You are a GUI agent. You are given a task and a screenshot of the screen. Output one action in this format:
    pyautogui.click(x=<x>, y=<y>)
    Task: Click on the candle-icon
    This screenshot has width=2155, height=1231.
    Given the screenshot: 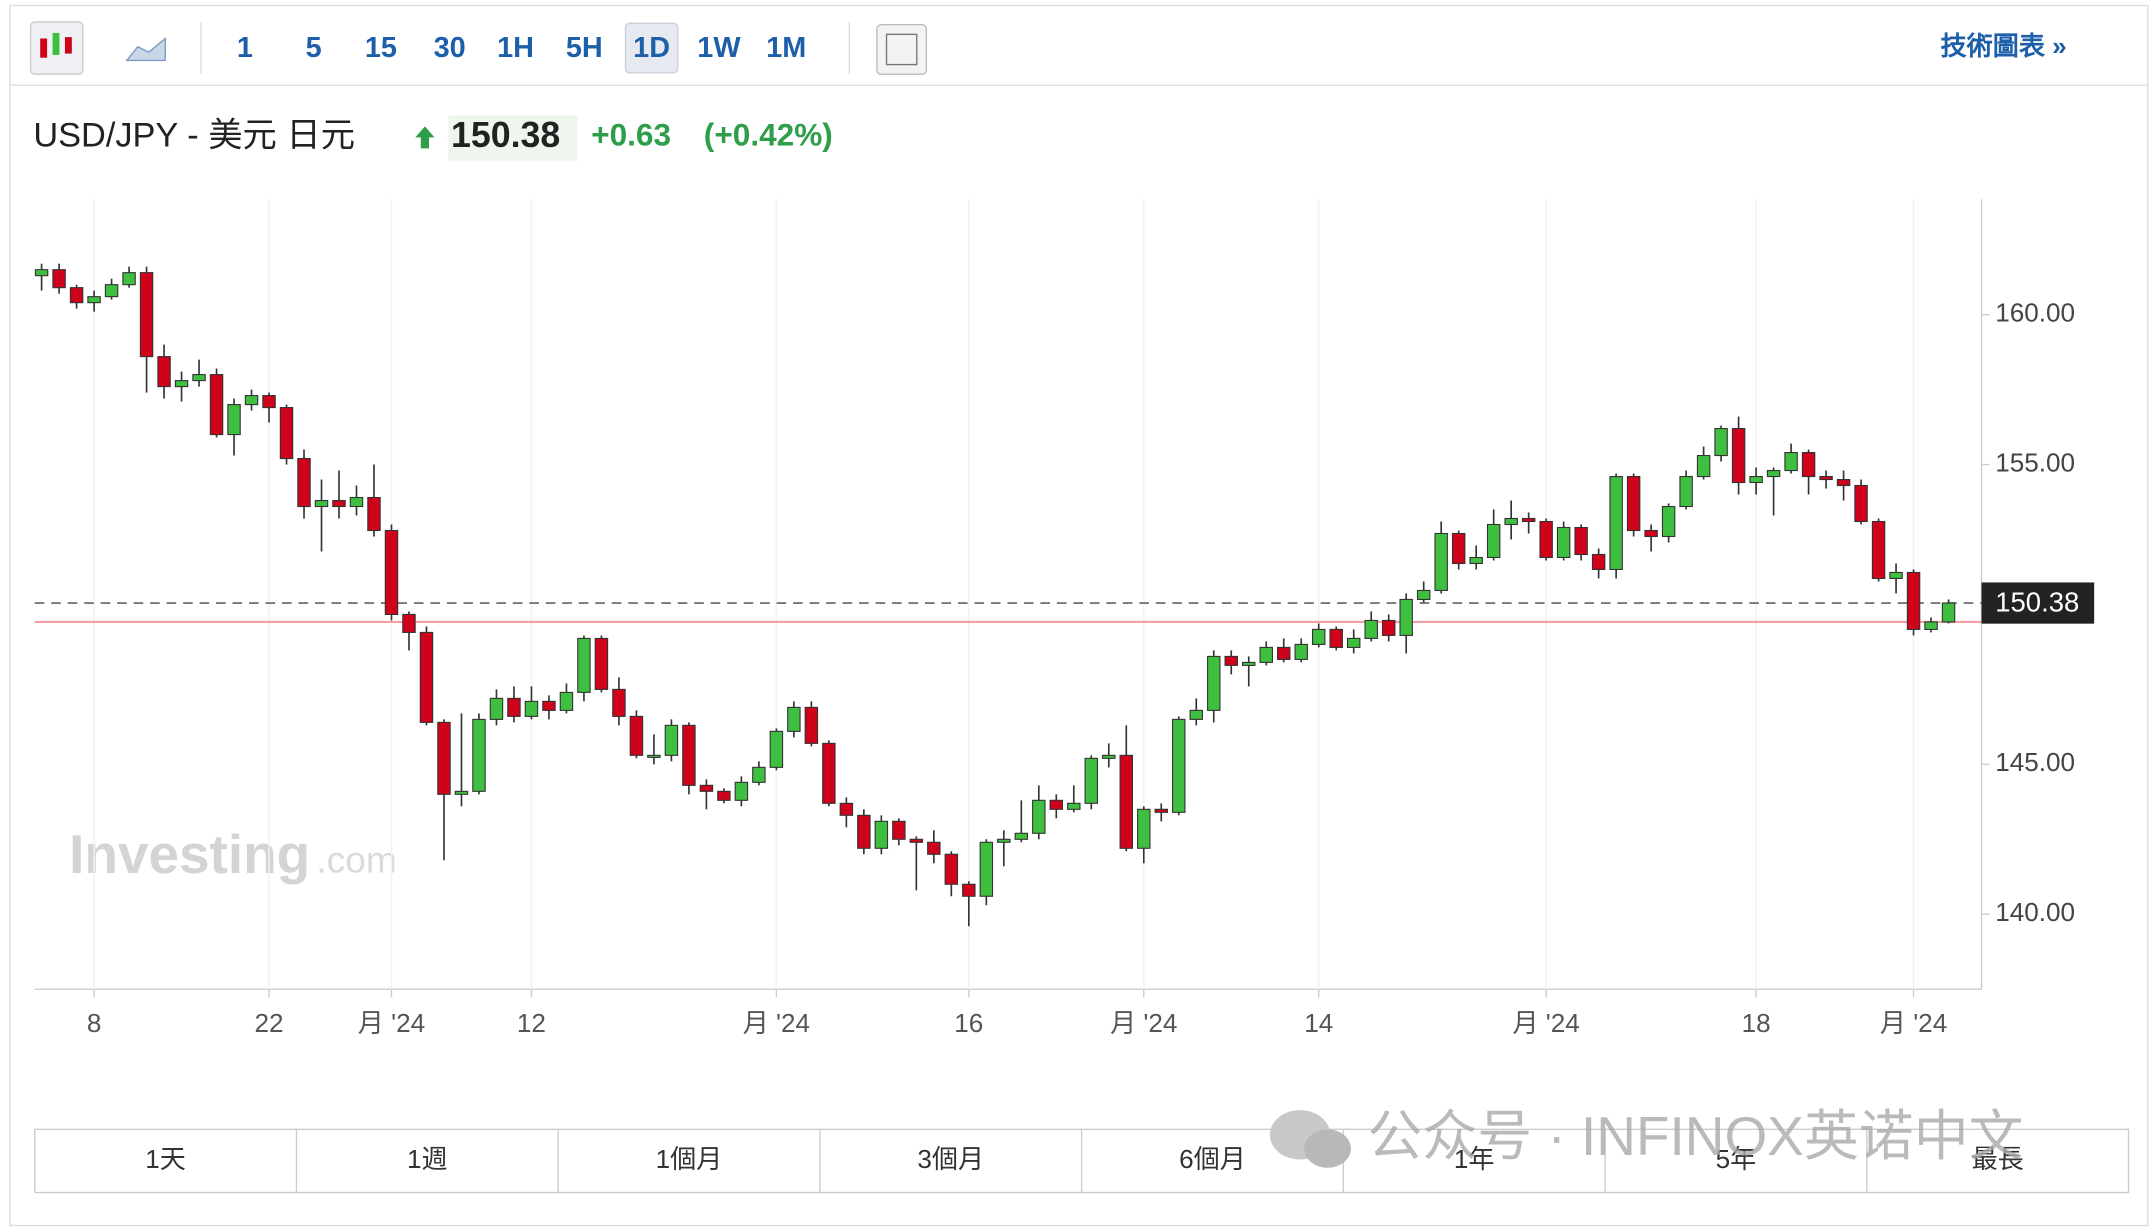 What is the action you would take?
    pyautogui.click(x=56, y=48)
    